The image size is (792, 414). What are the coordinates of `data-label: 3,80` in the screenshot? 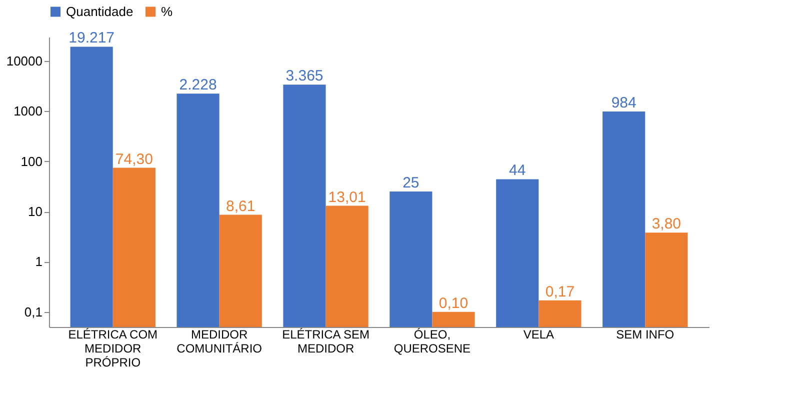 It's located at (667, 224).